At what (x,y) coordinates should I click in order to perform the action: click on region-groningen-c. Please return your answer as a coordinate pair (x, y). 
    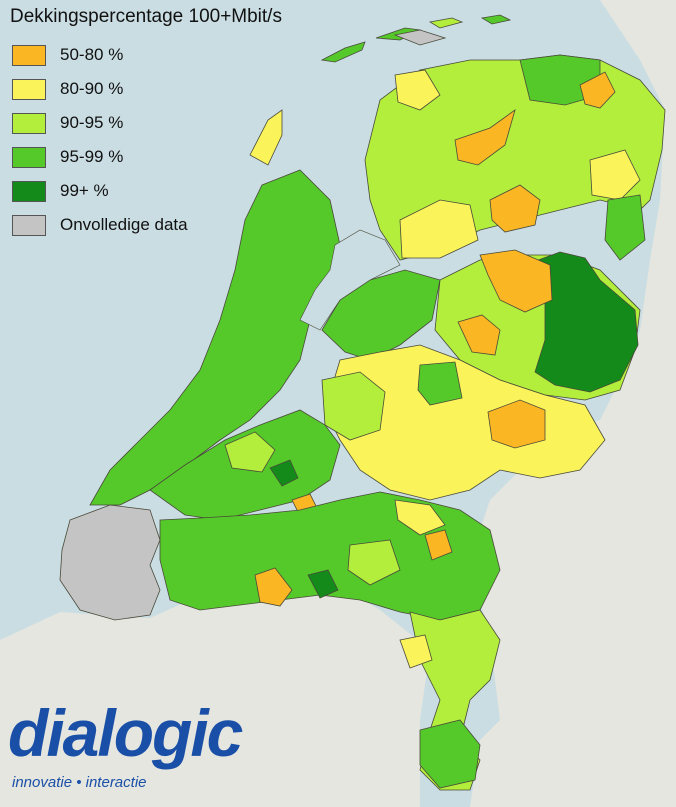
    Looking at the image, I should click on (417, 90).